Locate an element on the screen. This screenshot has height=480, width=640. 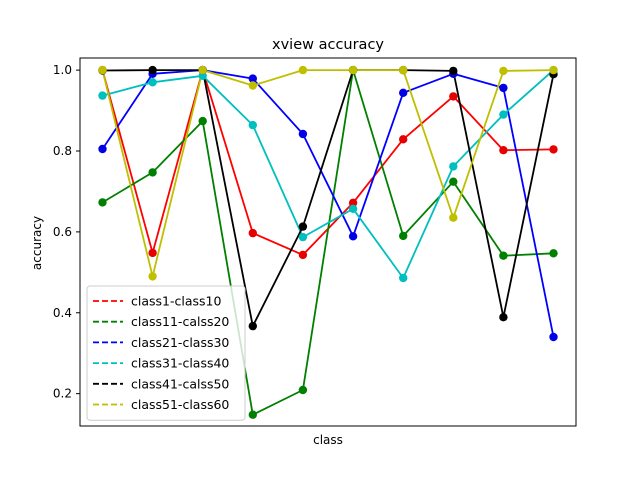
legend-label: class31-class40 is located at coordinates (180, 363).